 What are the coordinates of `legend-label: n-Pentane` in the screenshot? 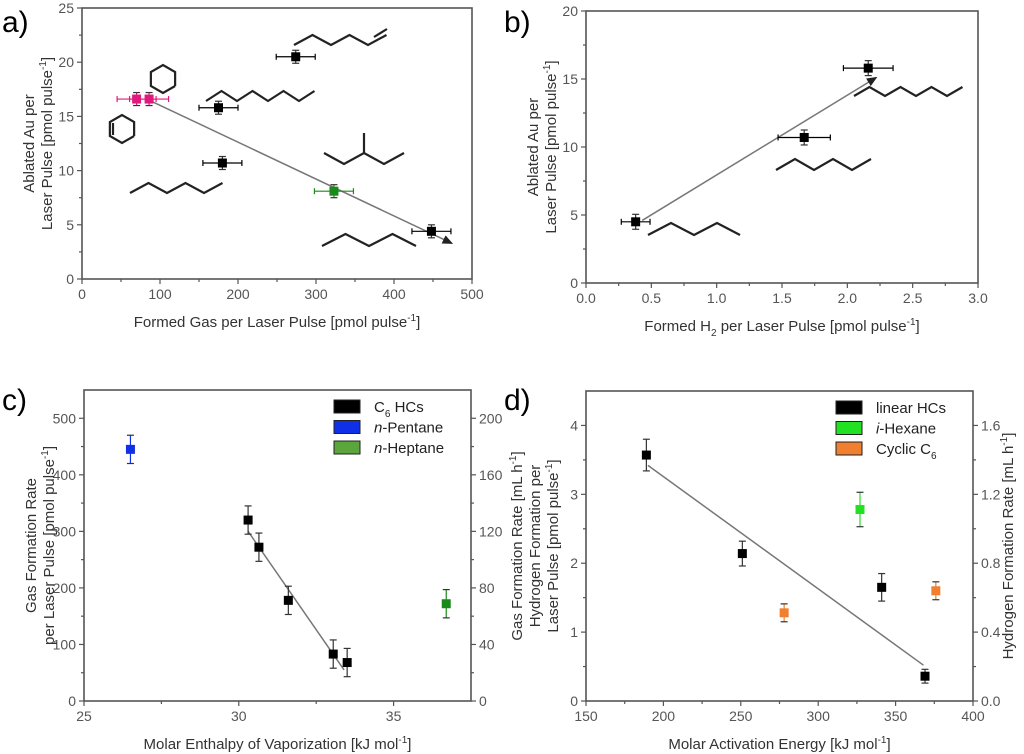 It's located at (408, 428).